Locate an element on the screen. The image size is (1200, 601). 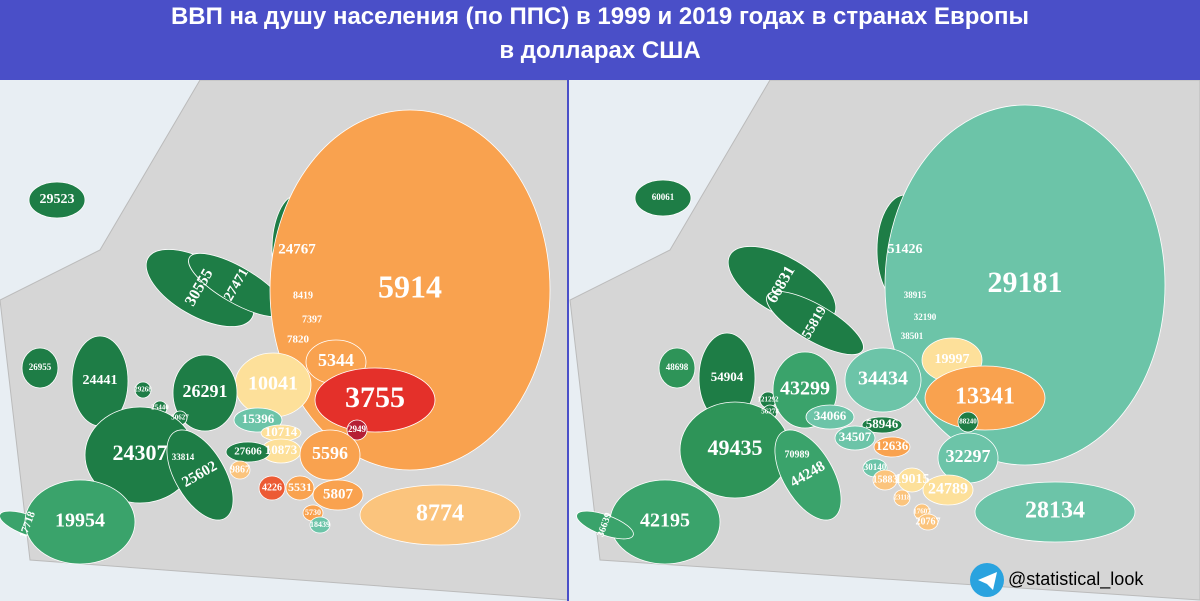
country-value: 56278 is located at coordinates (770, 412).